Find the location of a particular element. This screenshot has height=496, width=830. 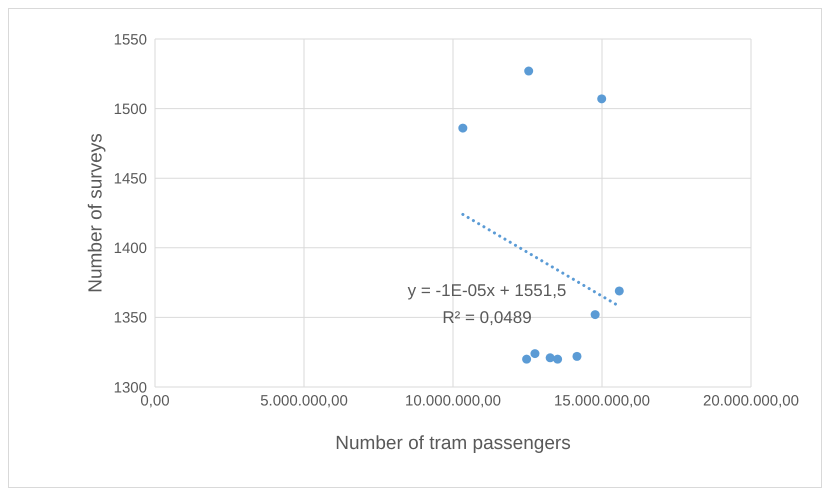

x-tick-label: 10.000.000,00 is located at coordinates (453, 401).